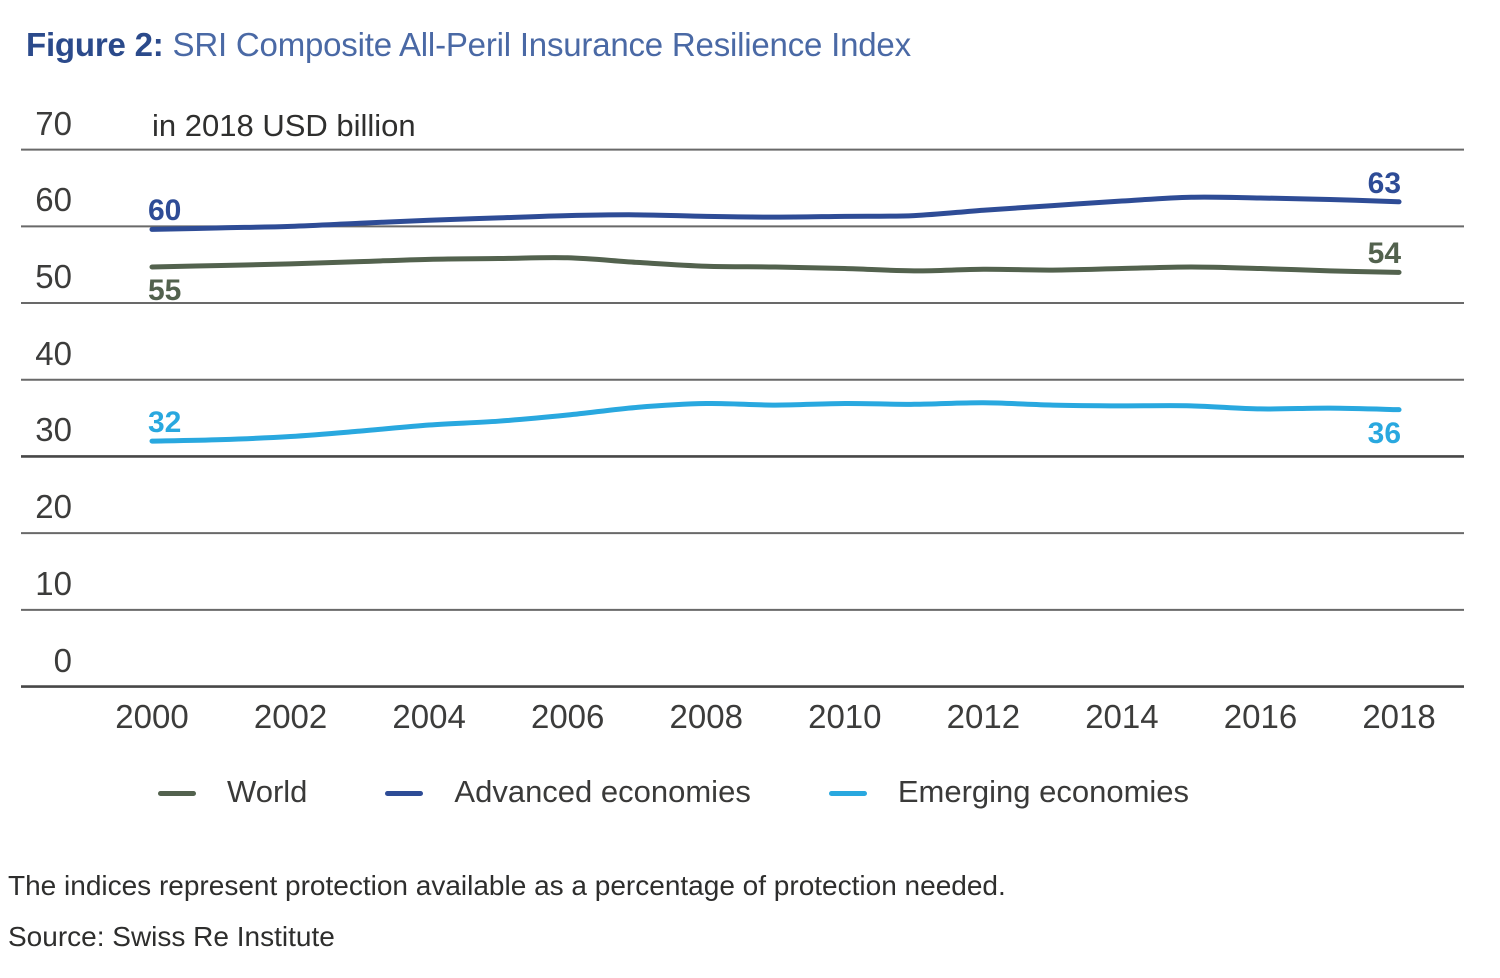 The image size is (1500, 978). What do you see at coordinates (775, 422) in the screenshot?
I see `series-line-emerging-economies` at bounding box center [775, 422].